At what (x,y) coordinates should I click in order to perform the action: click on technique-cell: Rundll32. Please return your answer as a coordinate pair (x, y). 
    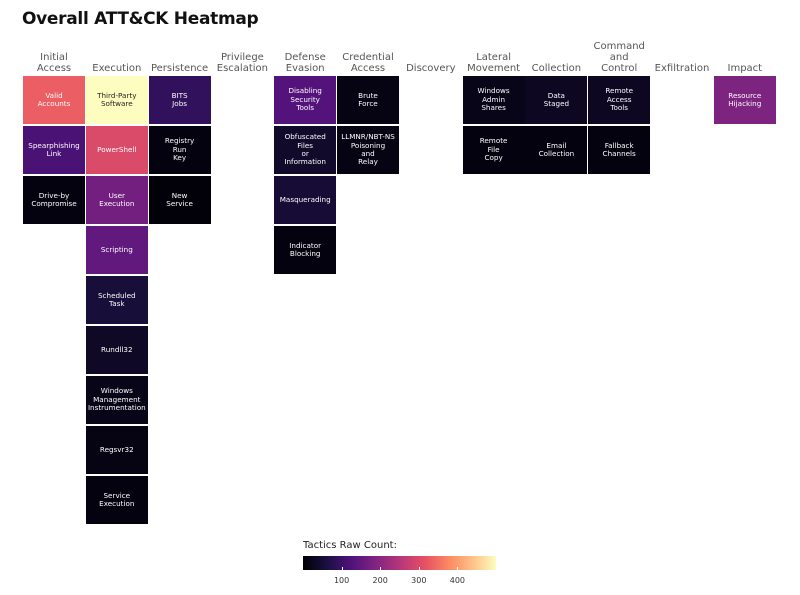
    Looking at the image, I should click on (116, 350).